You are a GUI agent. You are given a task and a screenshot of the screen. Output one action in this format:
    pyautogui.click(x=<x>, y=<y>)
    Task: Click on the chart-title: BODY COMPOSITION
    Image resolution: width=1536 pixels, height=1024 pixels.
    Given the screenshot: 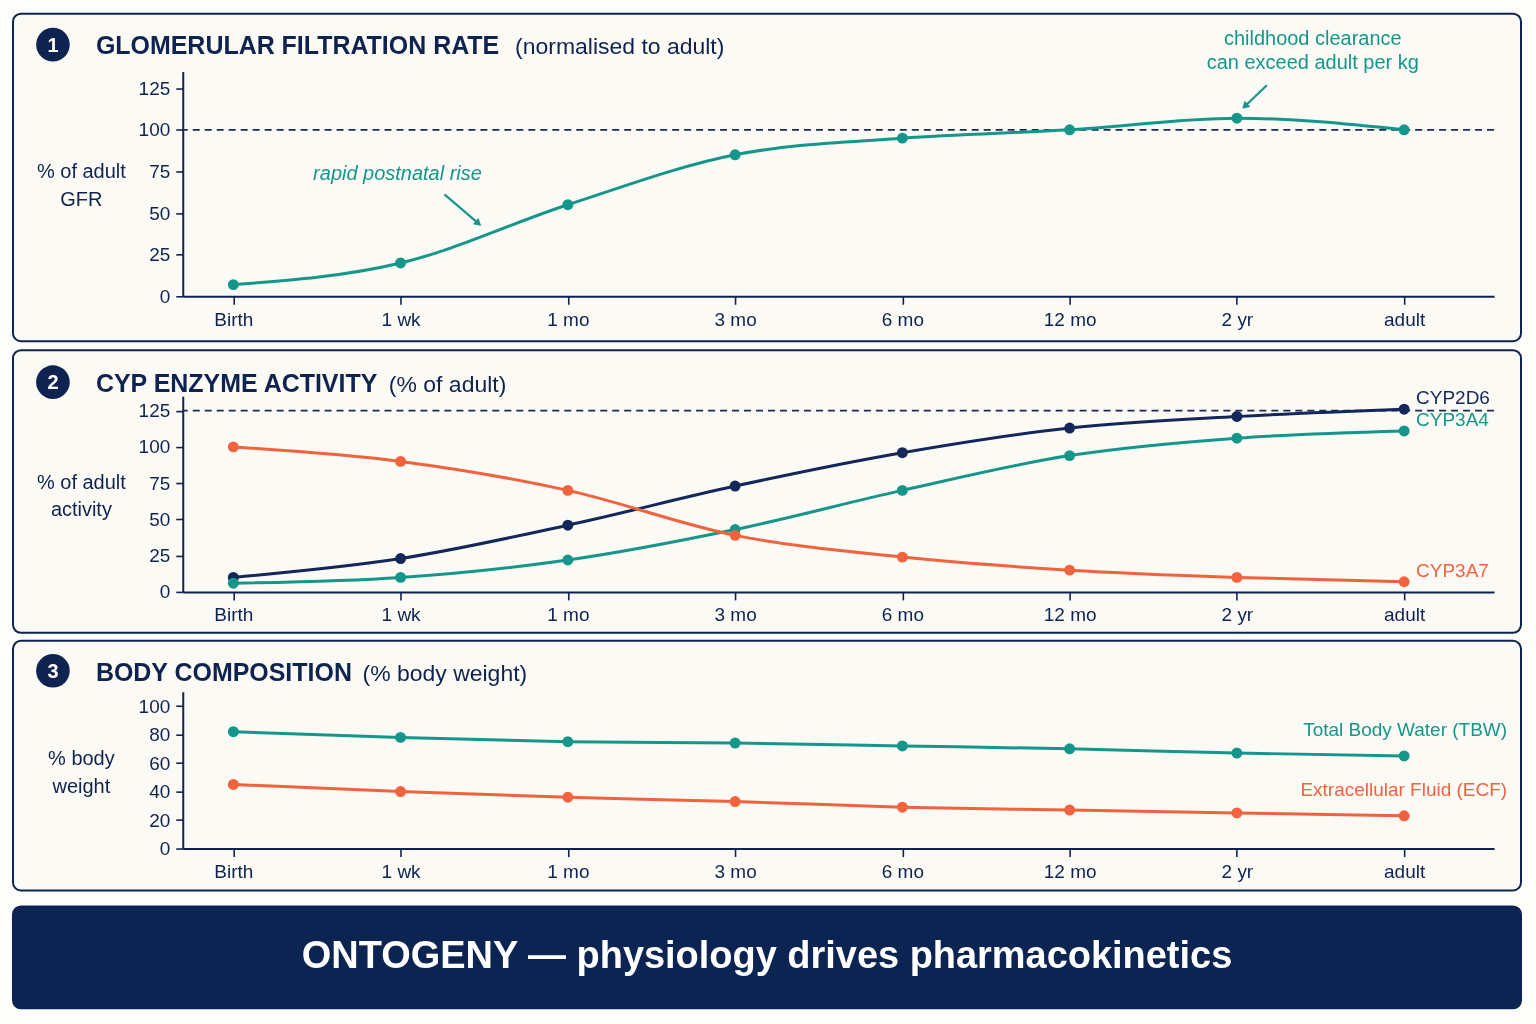 What is the action you would take?
    pyautogui.click(x=223, y=671)
    